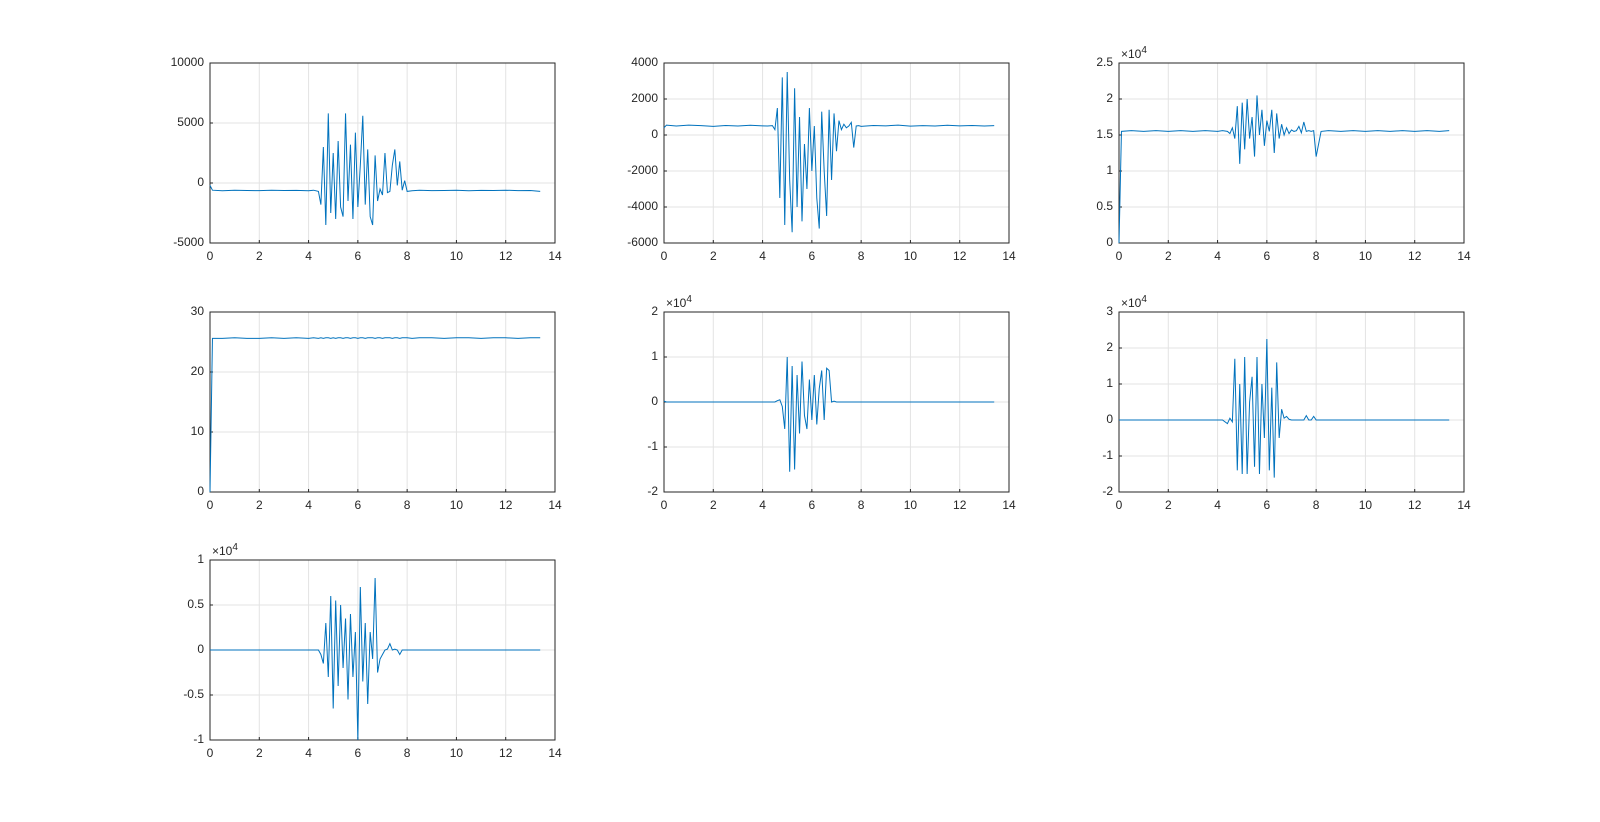  What do you see at coordinates (198, 431) in the screenshot?
I see `y-tick-label: 10` at bounding box center [198, 431].